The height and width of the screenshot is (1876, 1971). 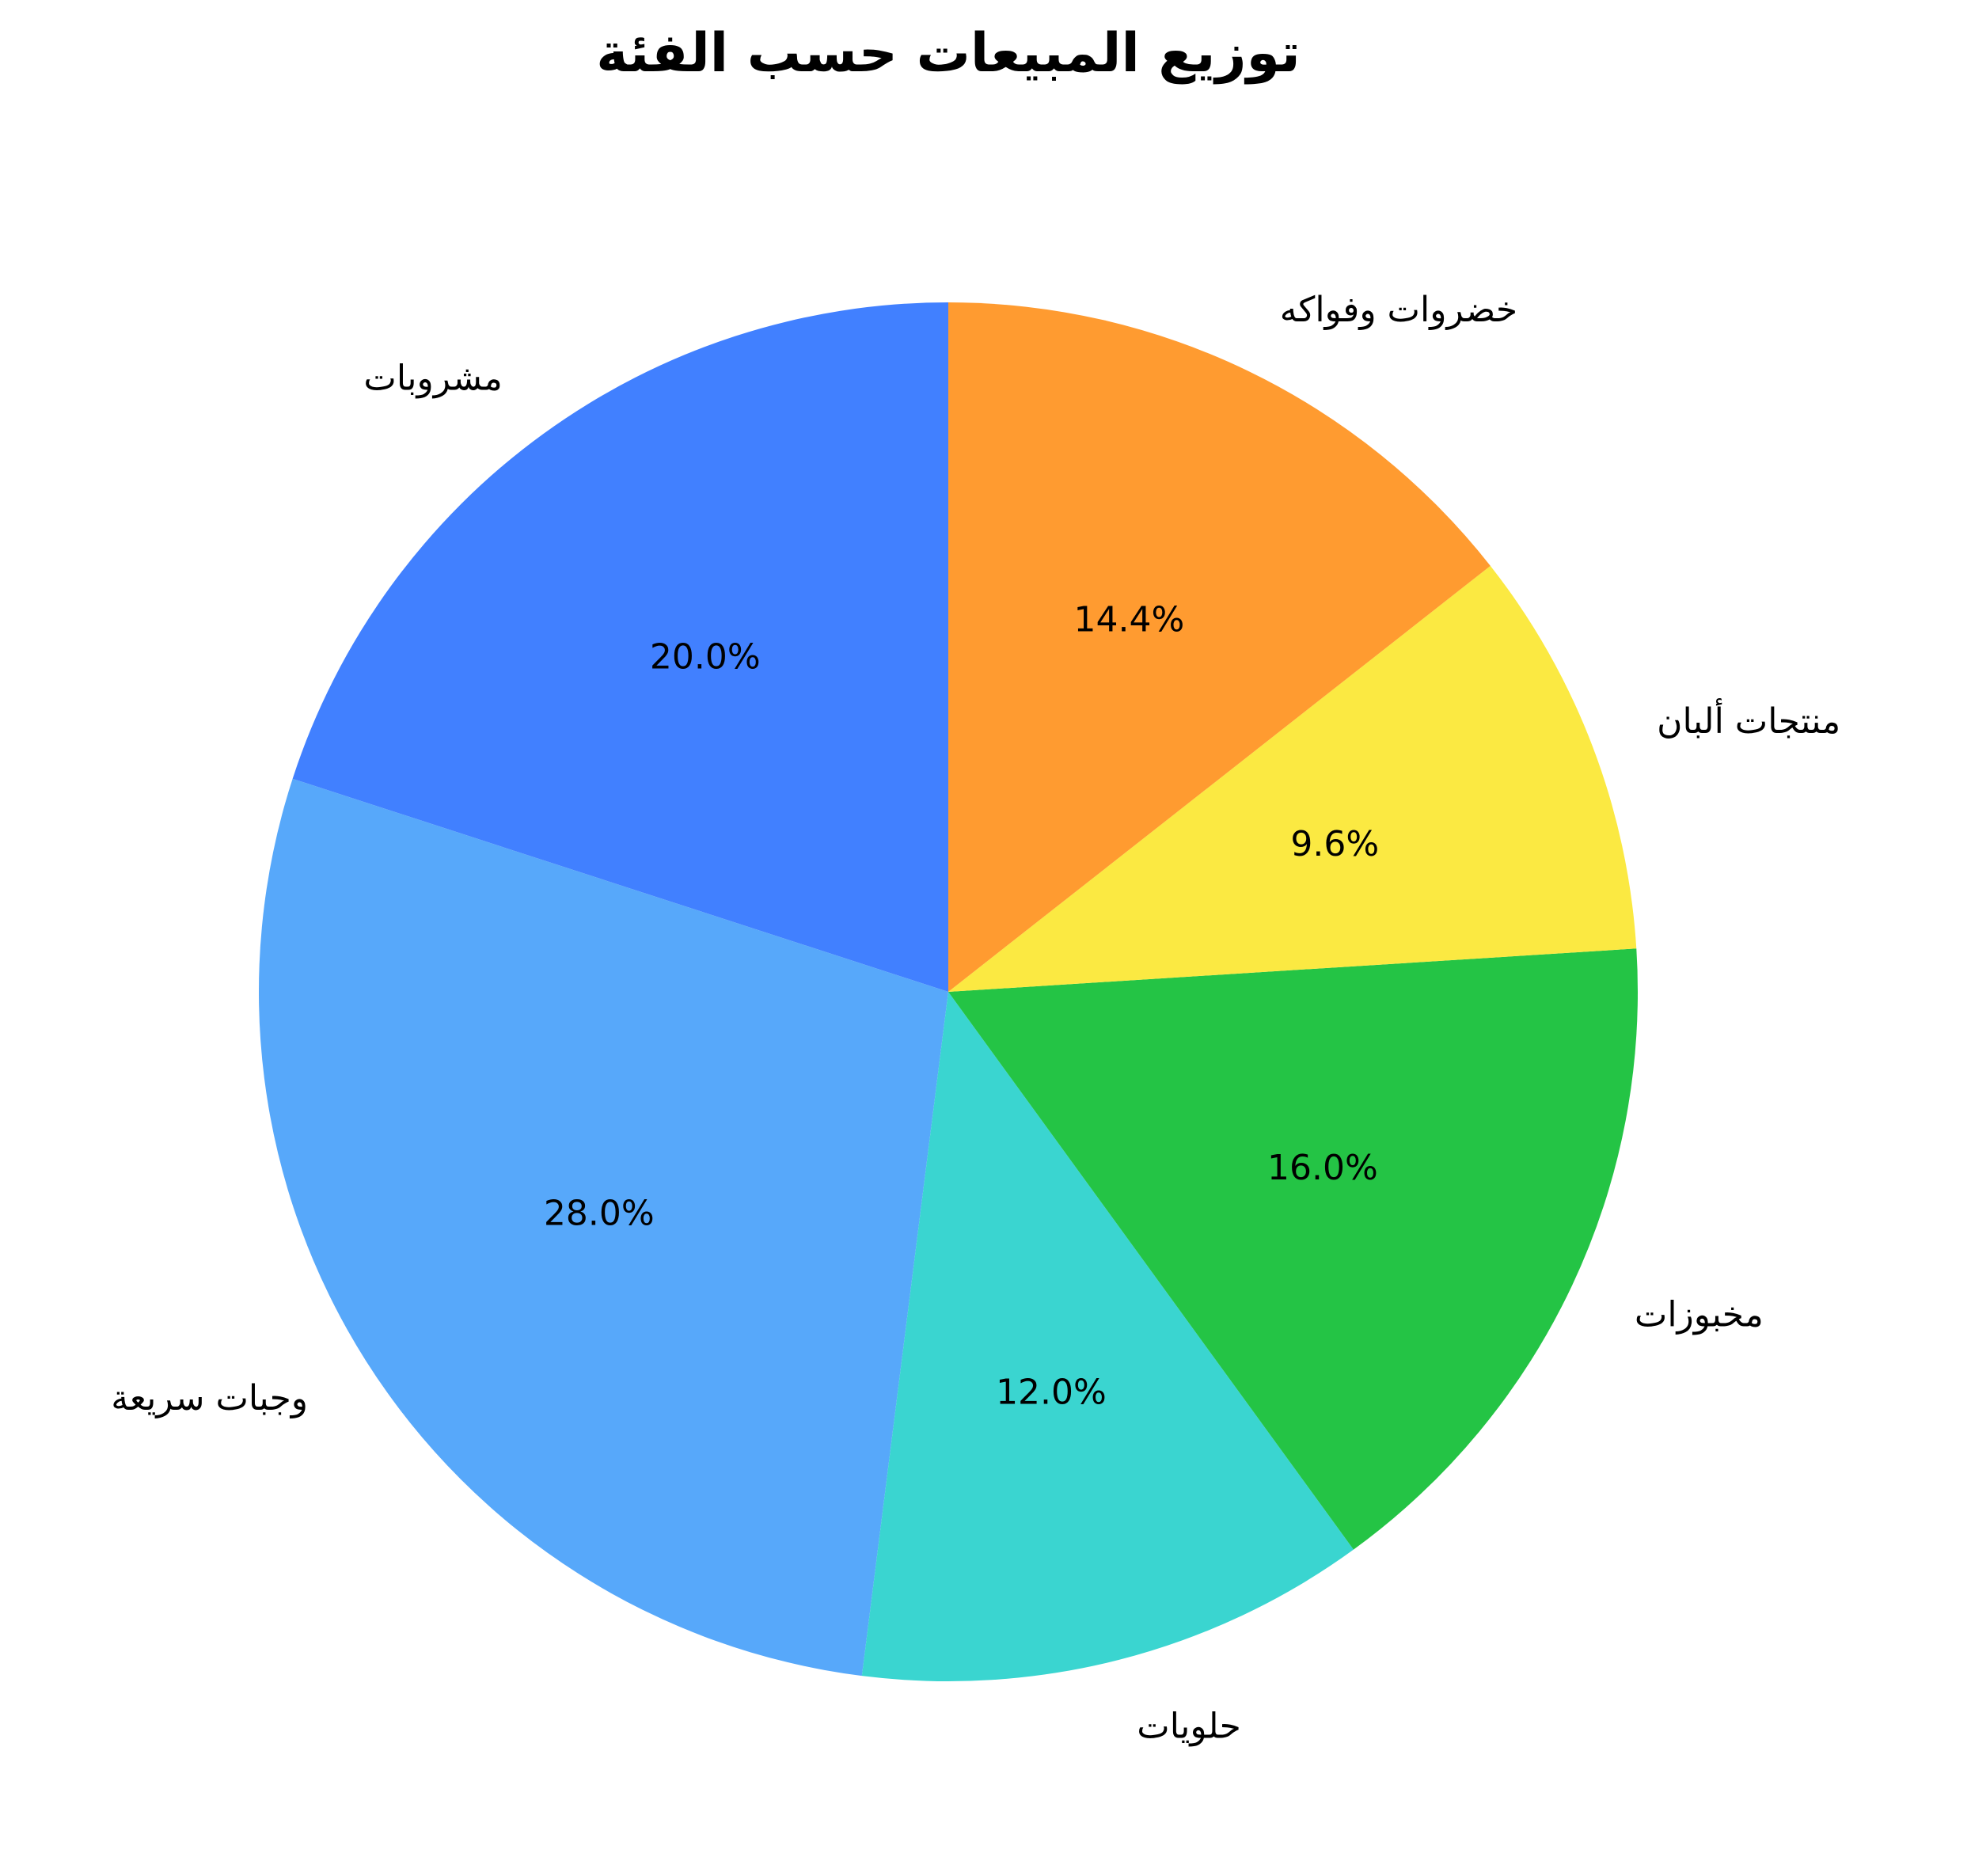 I want to click on percent-label: 20.0%, so click(x=705, y=657).